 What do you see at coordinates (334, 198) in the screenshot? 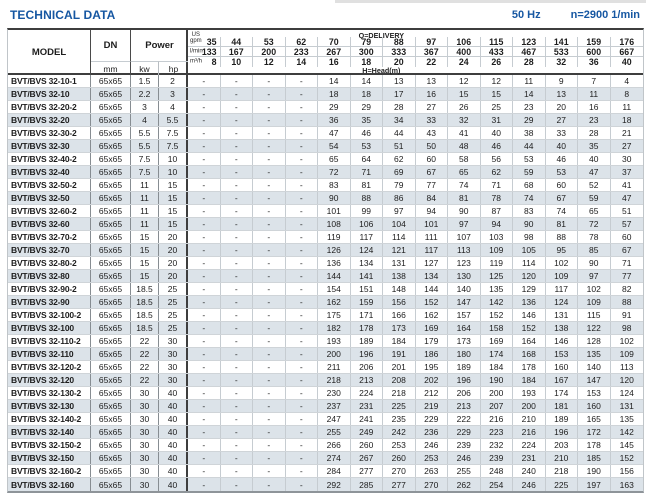
I see `head-value: 90` at bounding box center [334, 198].